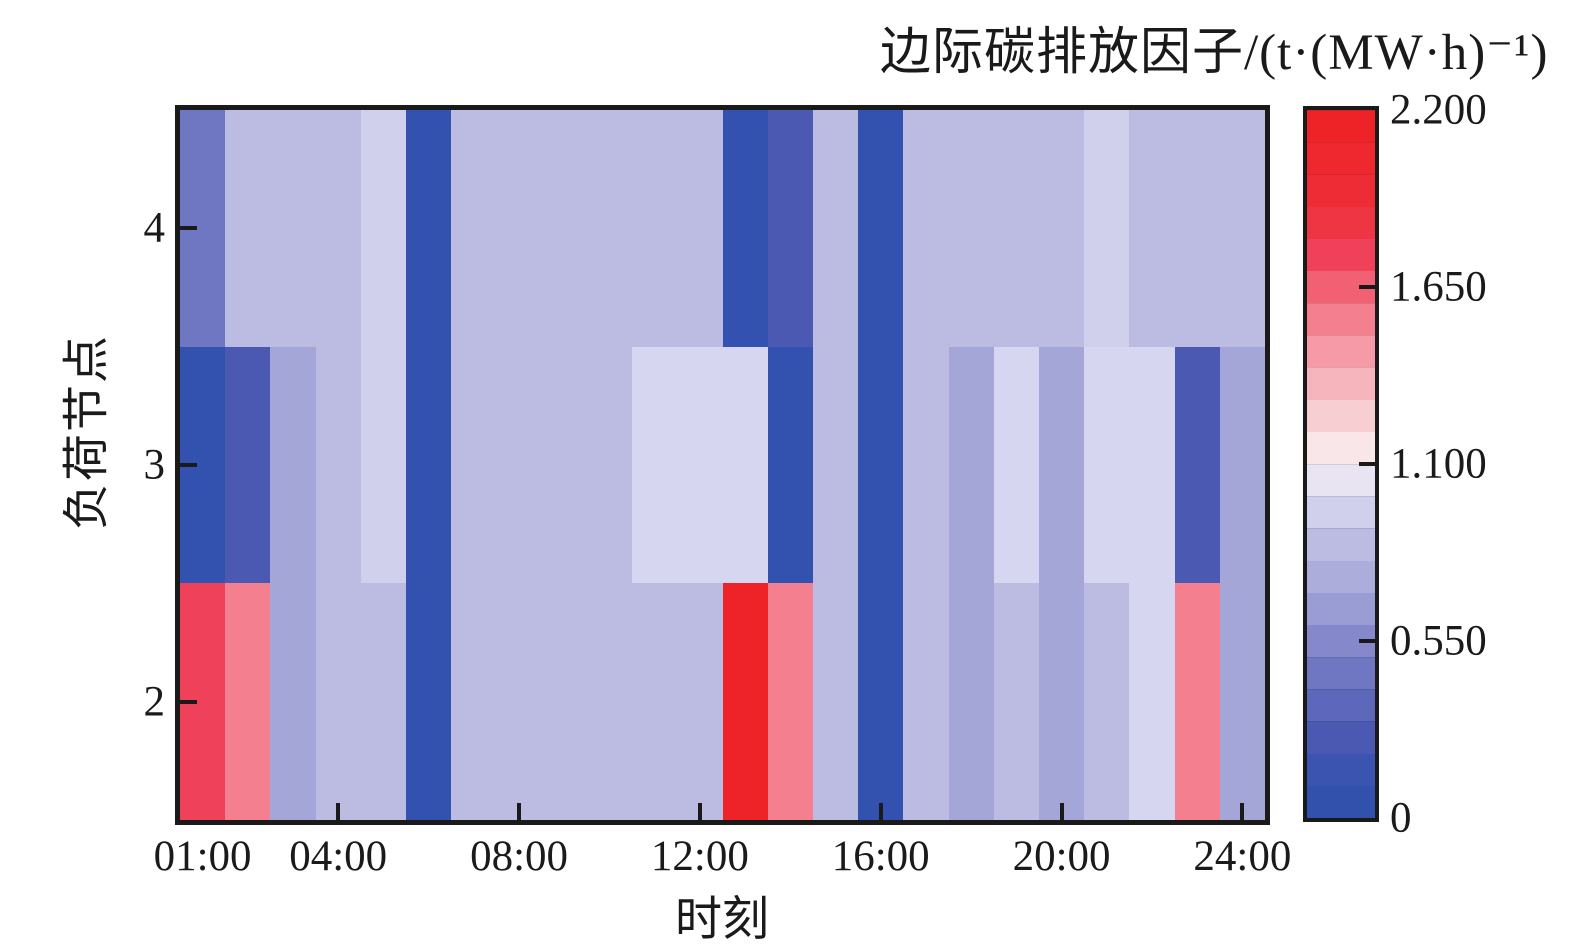 This screenshot has height=949, width=1575. I want to click on x-tick-label: 16:00, so click(880, 856).